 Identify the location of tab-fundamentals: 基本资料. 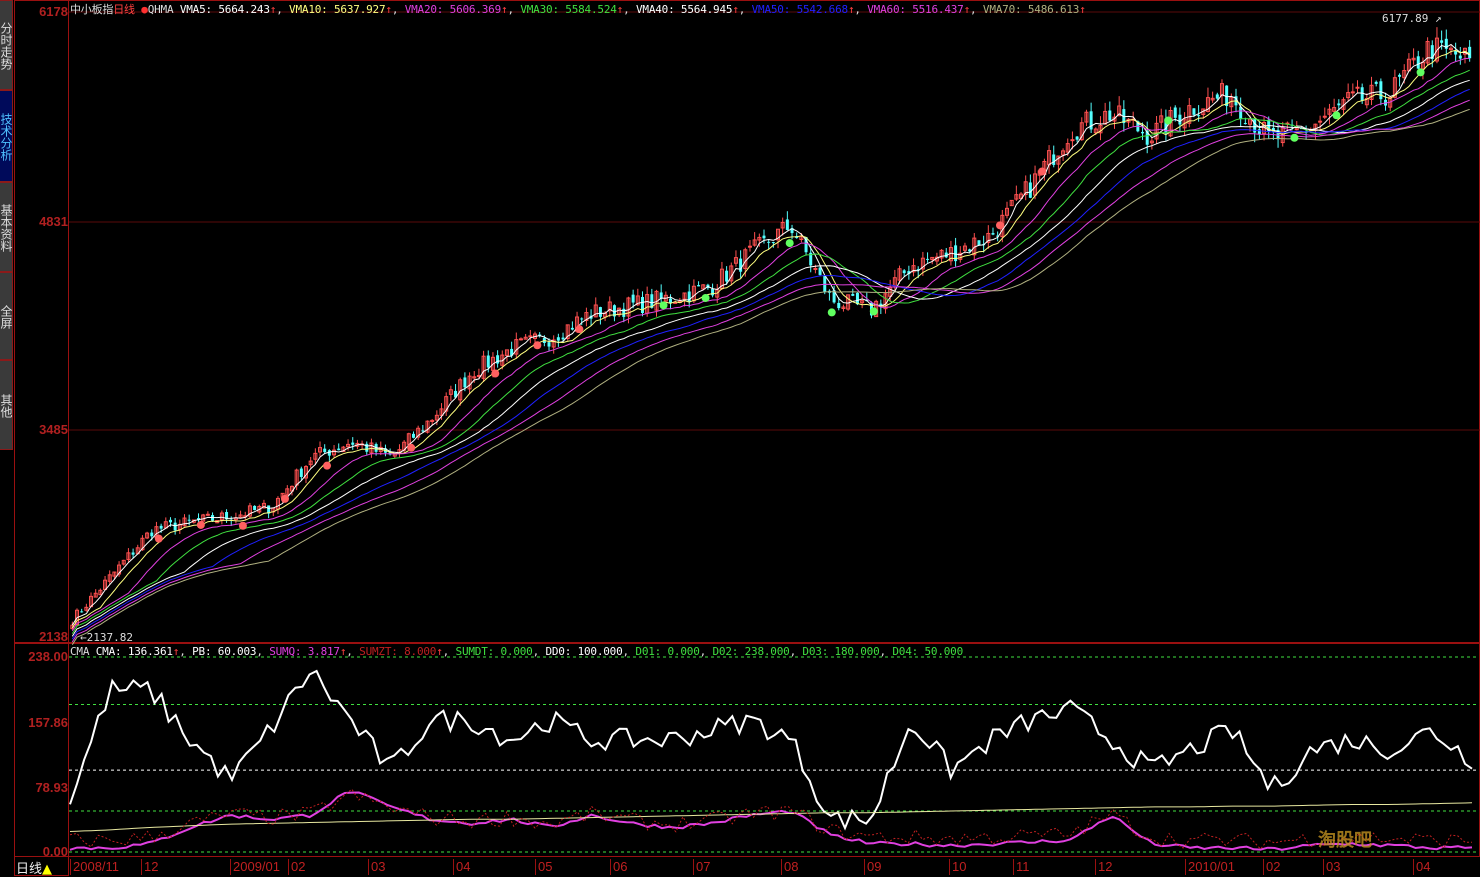
(6, 227).